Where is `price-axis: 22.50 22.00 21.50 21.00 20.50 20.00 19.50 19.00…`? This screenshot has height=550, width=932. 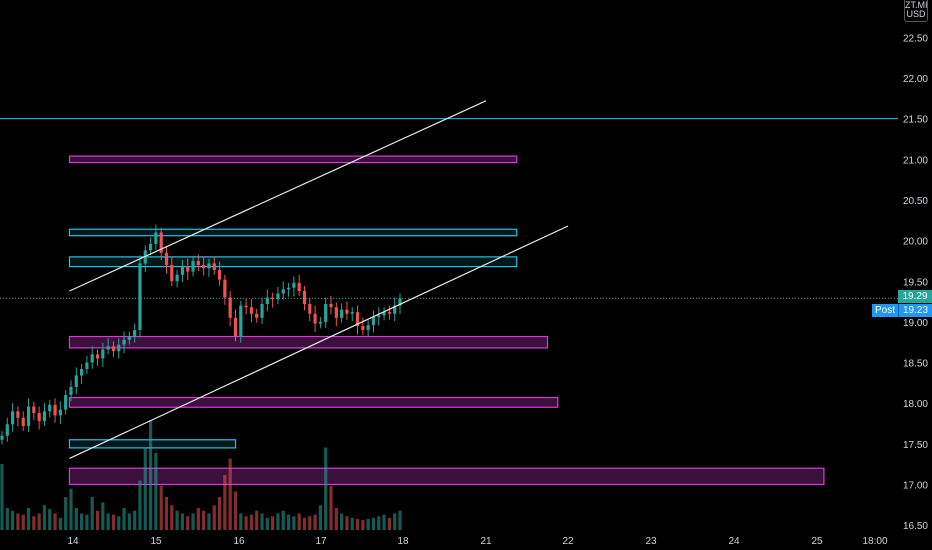 price-axis: 22.50 22.00 21.50 21.00 20.50 20.00 19.50 19.00… is located at coordinates (915, 282).